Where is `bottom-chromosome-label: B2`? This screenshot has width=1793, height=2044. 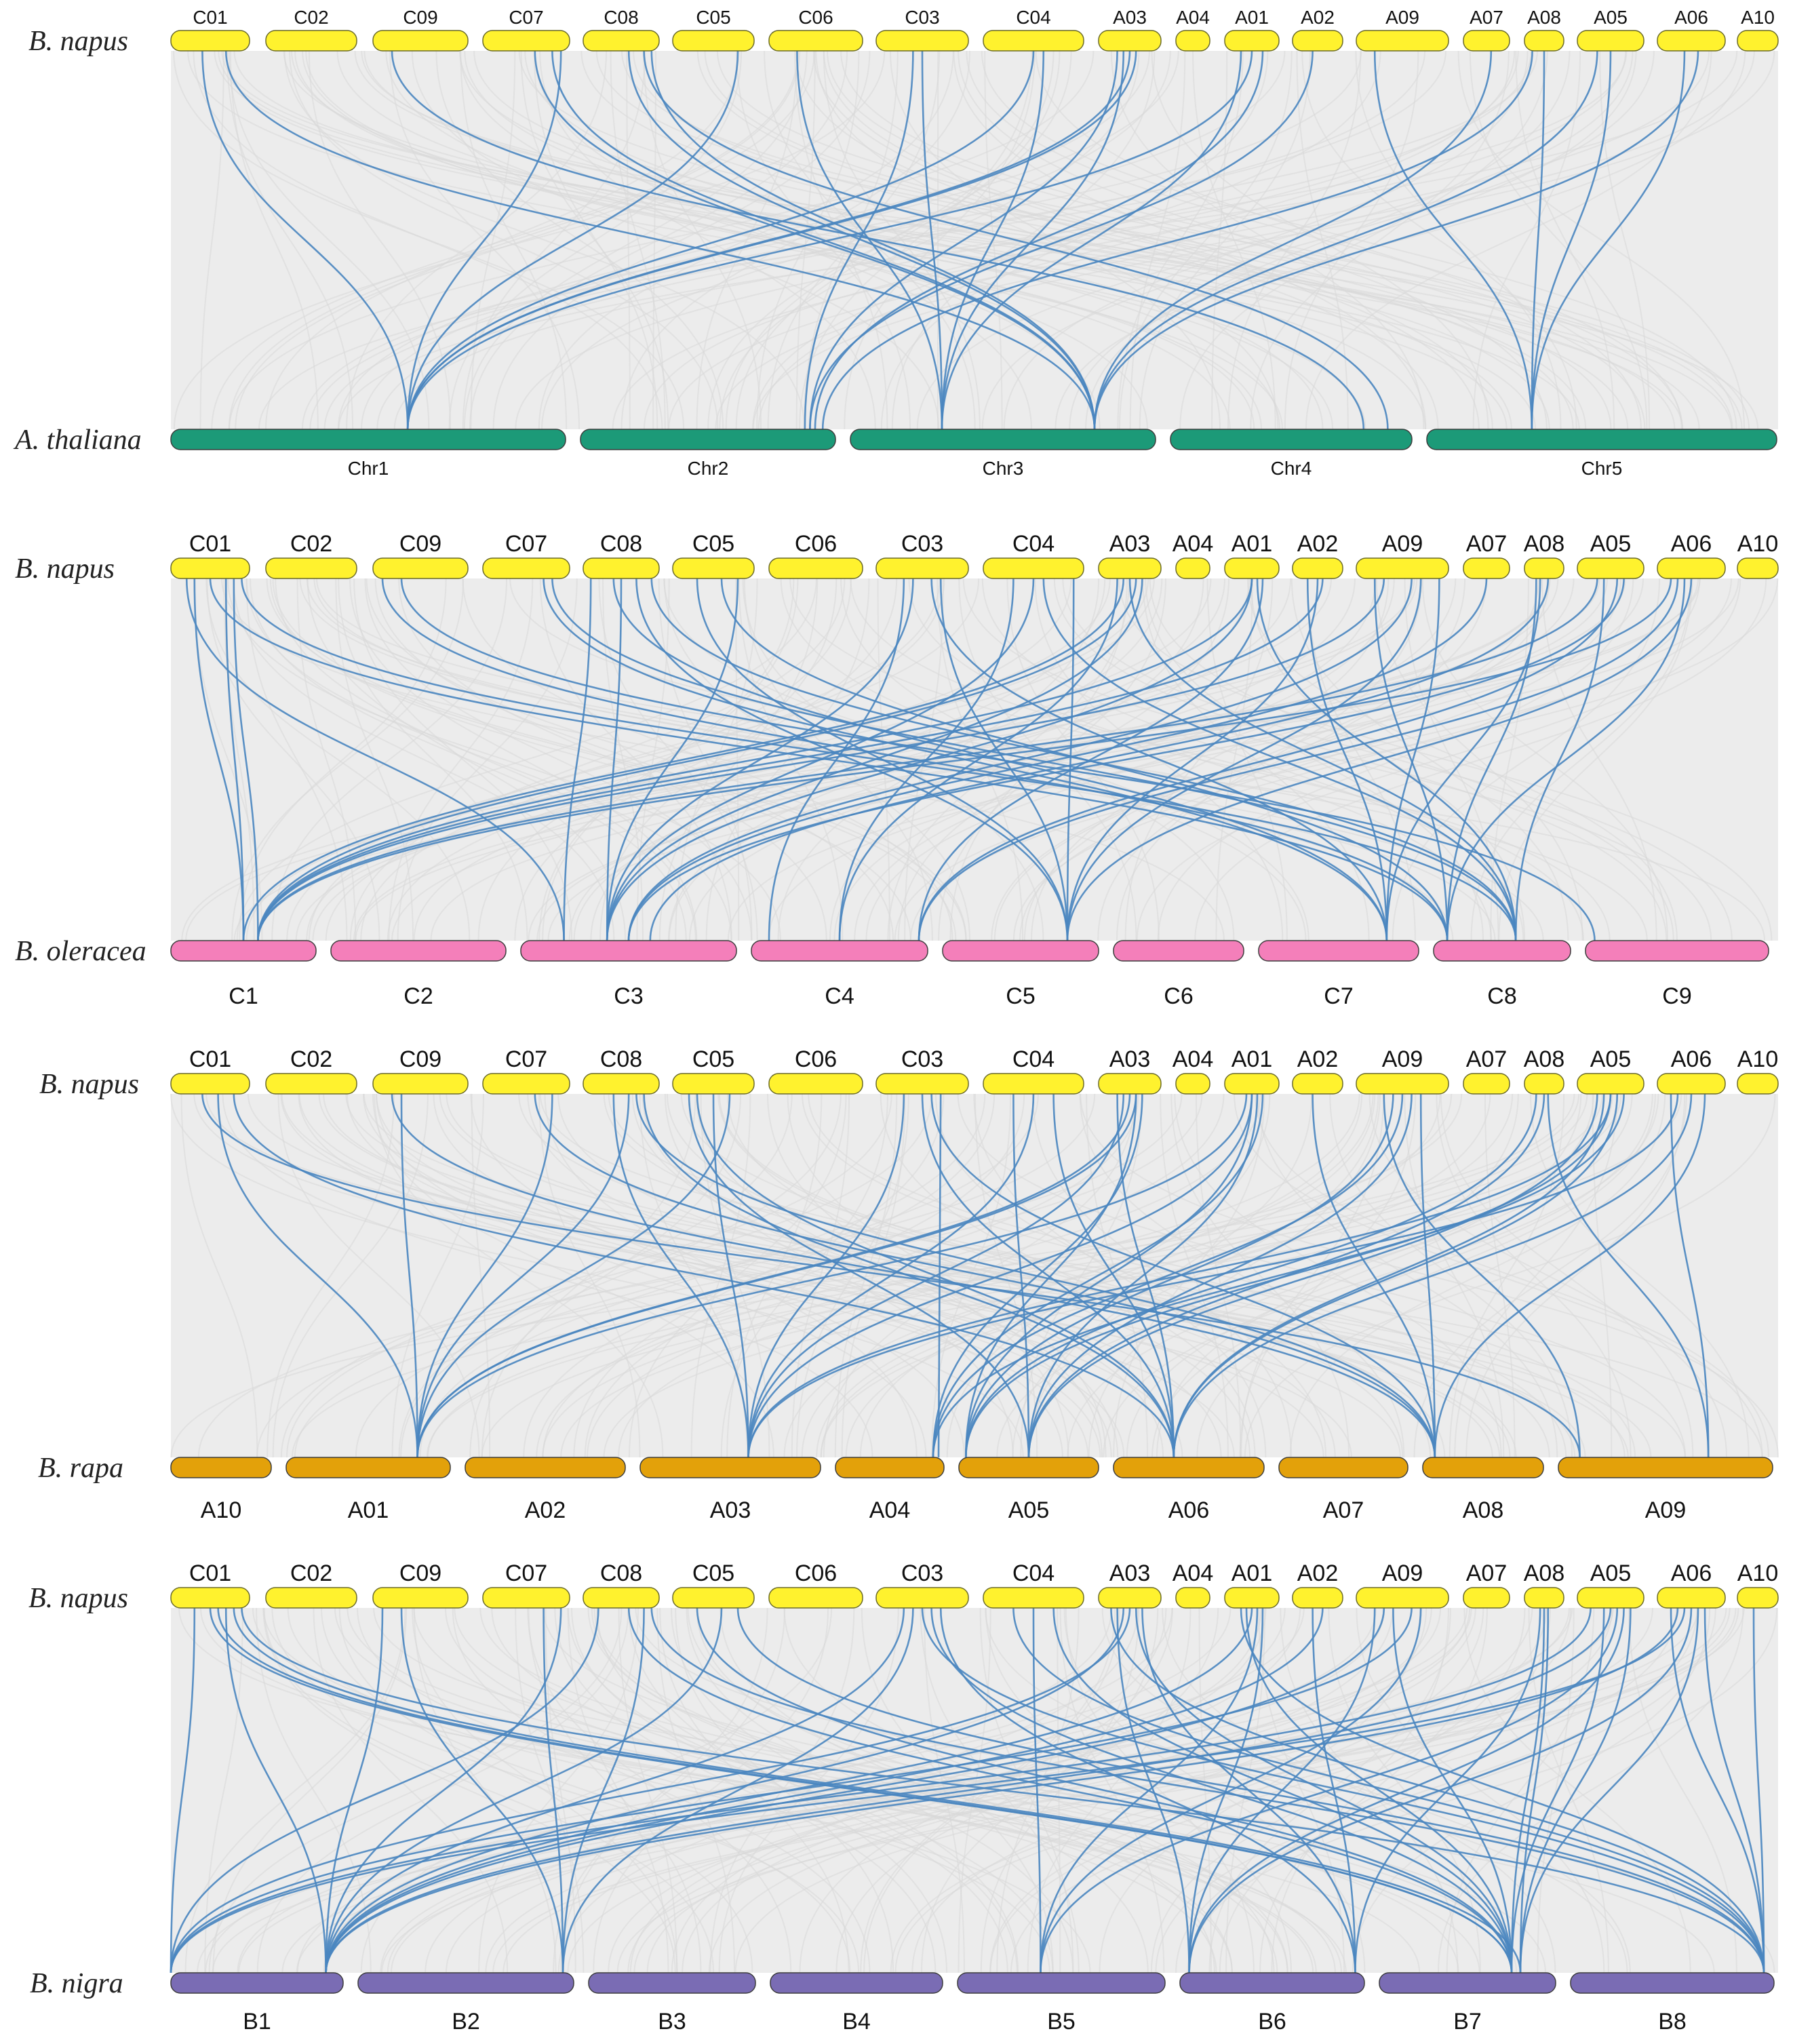
bottom-chromosome-label: B2 is located at coordinates (466, 2022).